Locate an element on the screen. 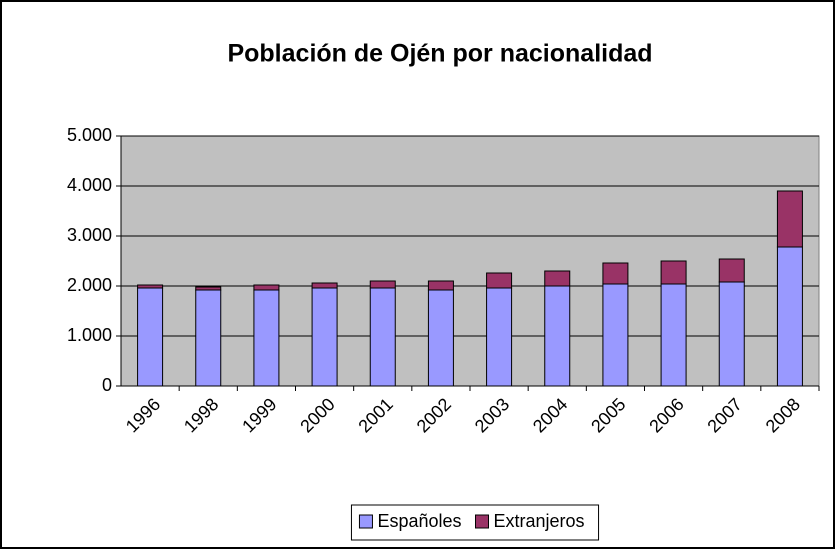 This screenshot has height=549, width=835. y-tick-label: 3.000 is located at coordinates (89, 235).